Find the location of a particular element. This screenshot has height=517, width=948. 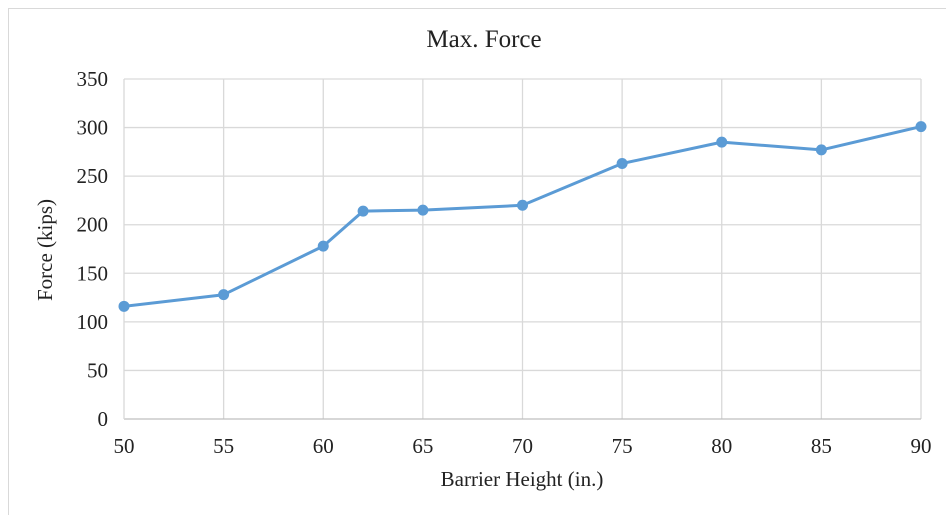

x-tick-label: 85 is located at coordinates (821, 446).